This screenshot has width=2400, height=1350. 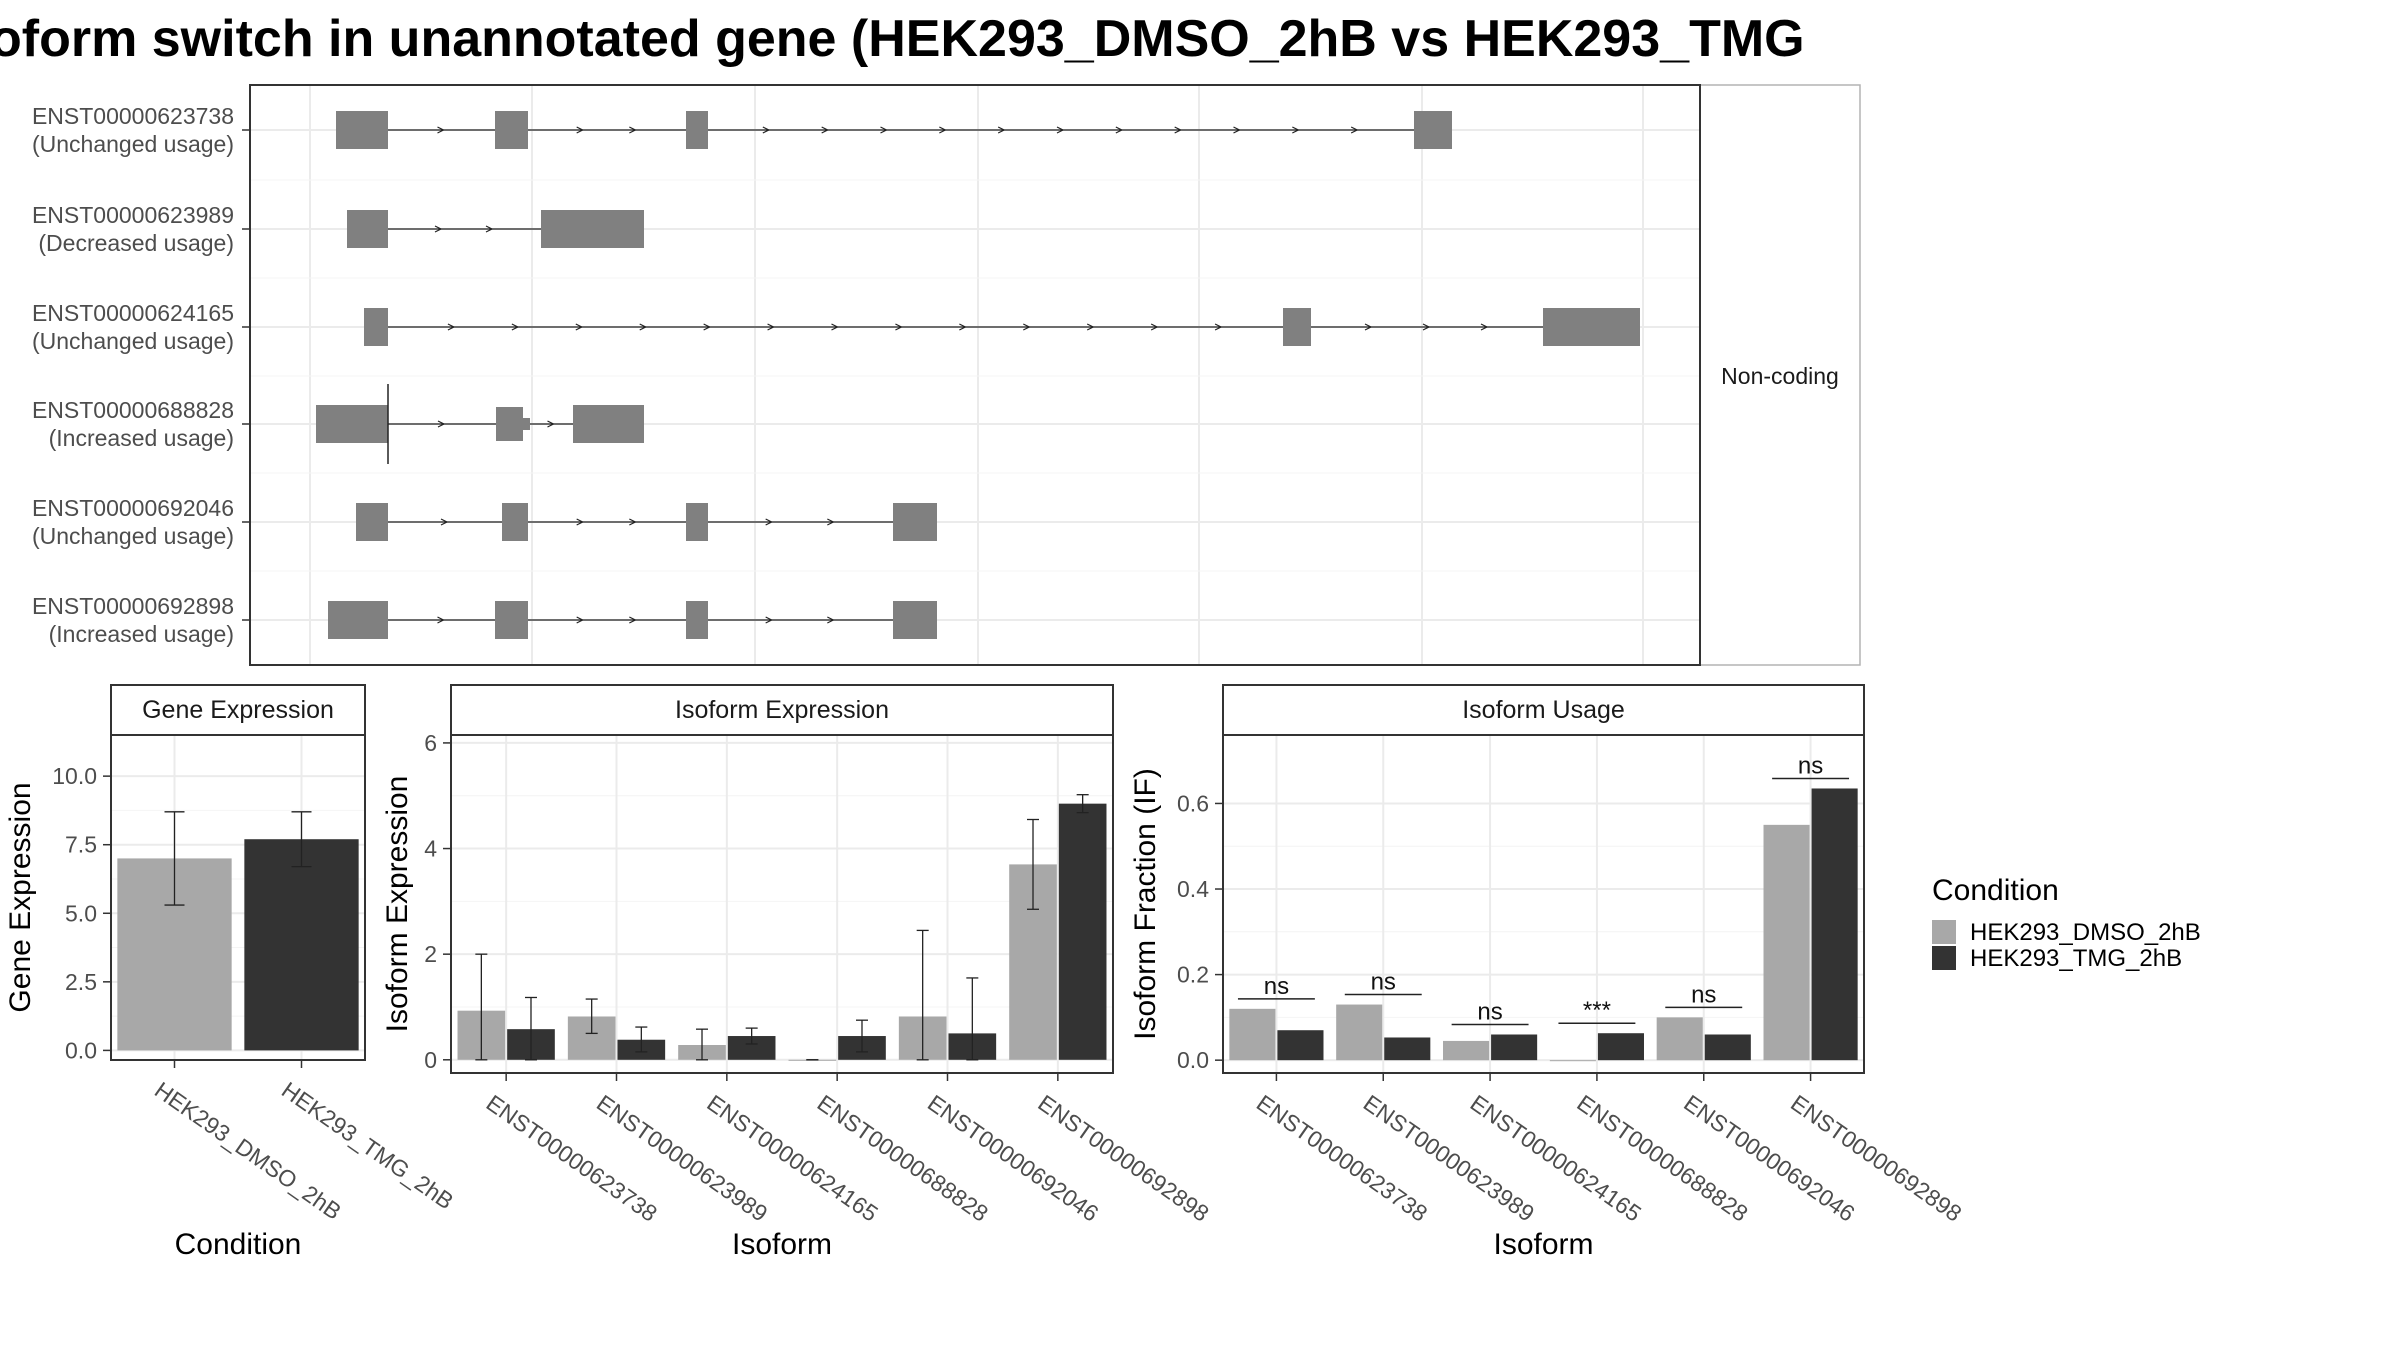 I want to click on legend-title: Condition, so click(x=1995, y=890).